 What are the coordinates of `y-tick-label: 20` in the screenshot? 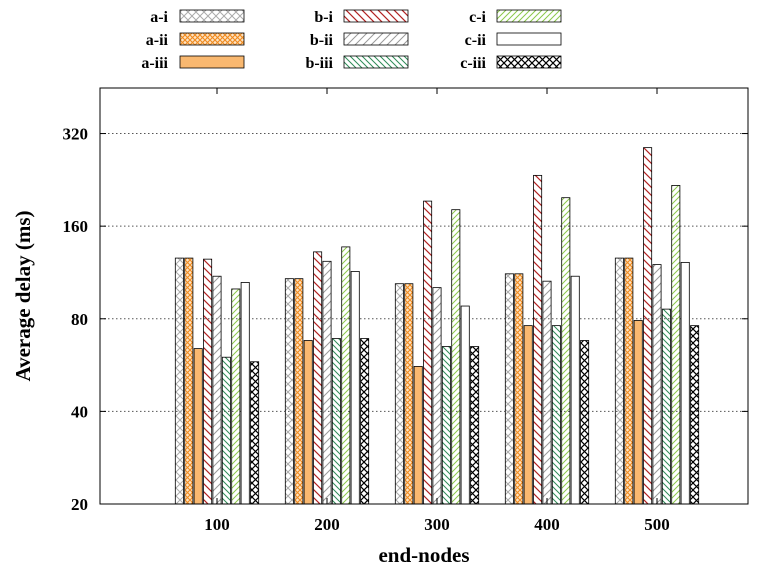 It's located at (79, 504).